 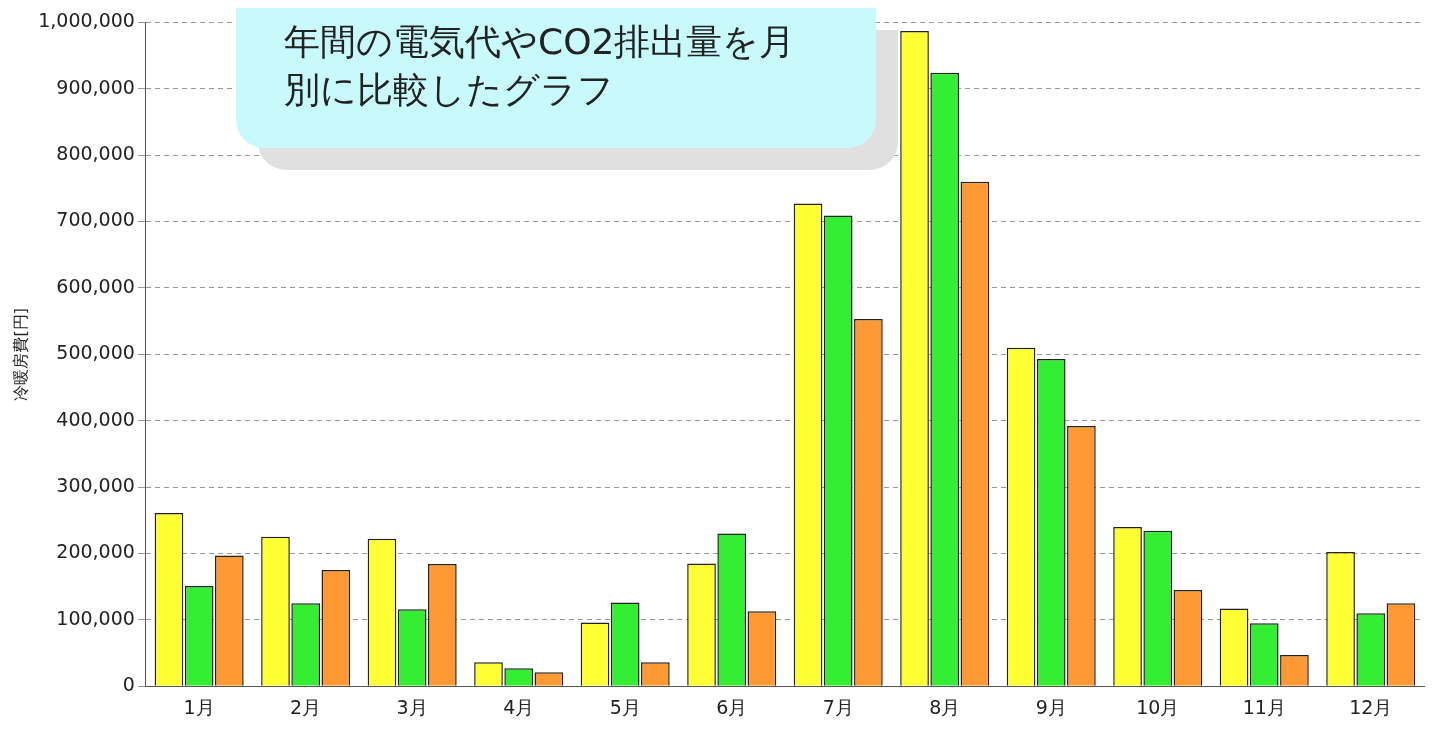 I want to click on y-tick-label: 100,000, so click(x=95, y=617).